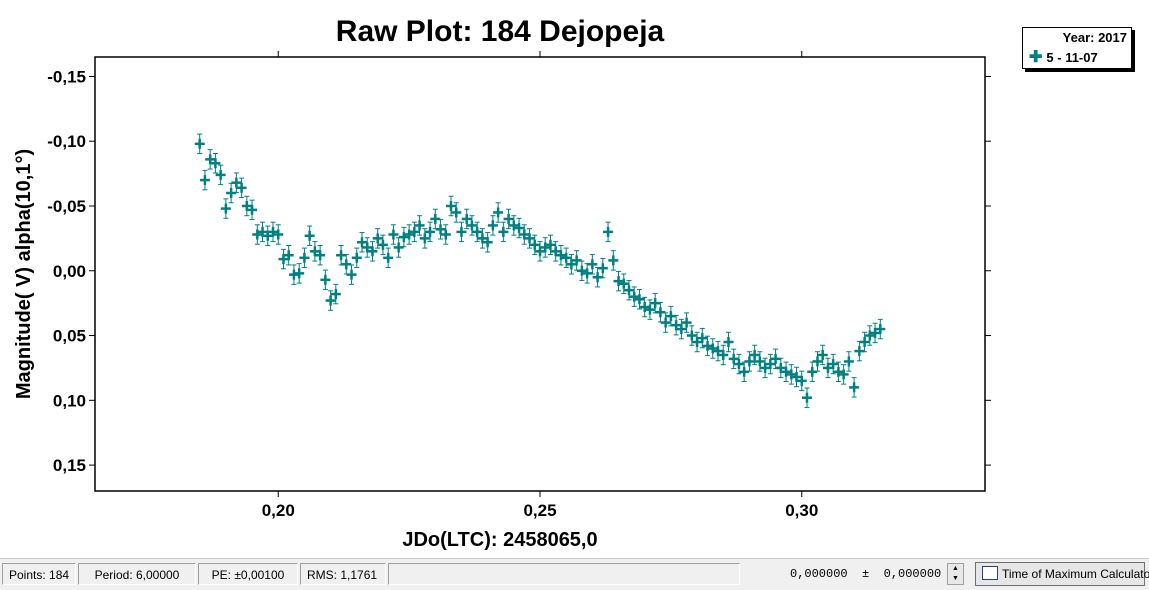  I want to click on time-spinner: ▲ ▼, so click(955, 574).